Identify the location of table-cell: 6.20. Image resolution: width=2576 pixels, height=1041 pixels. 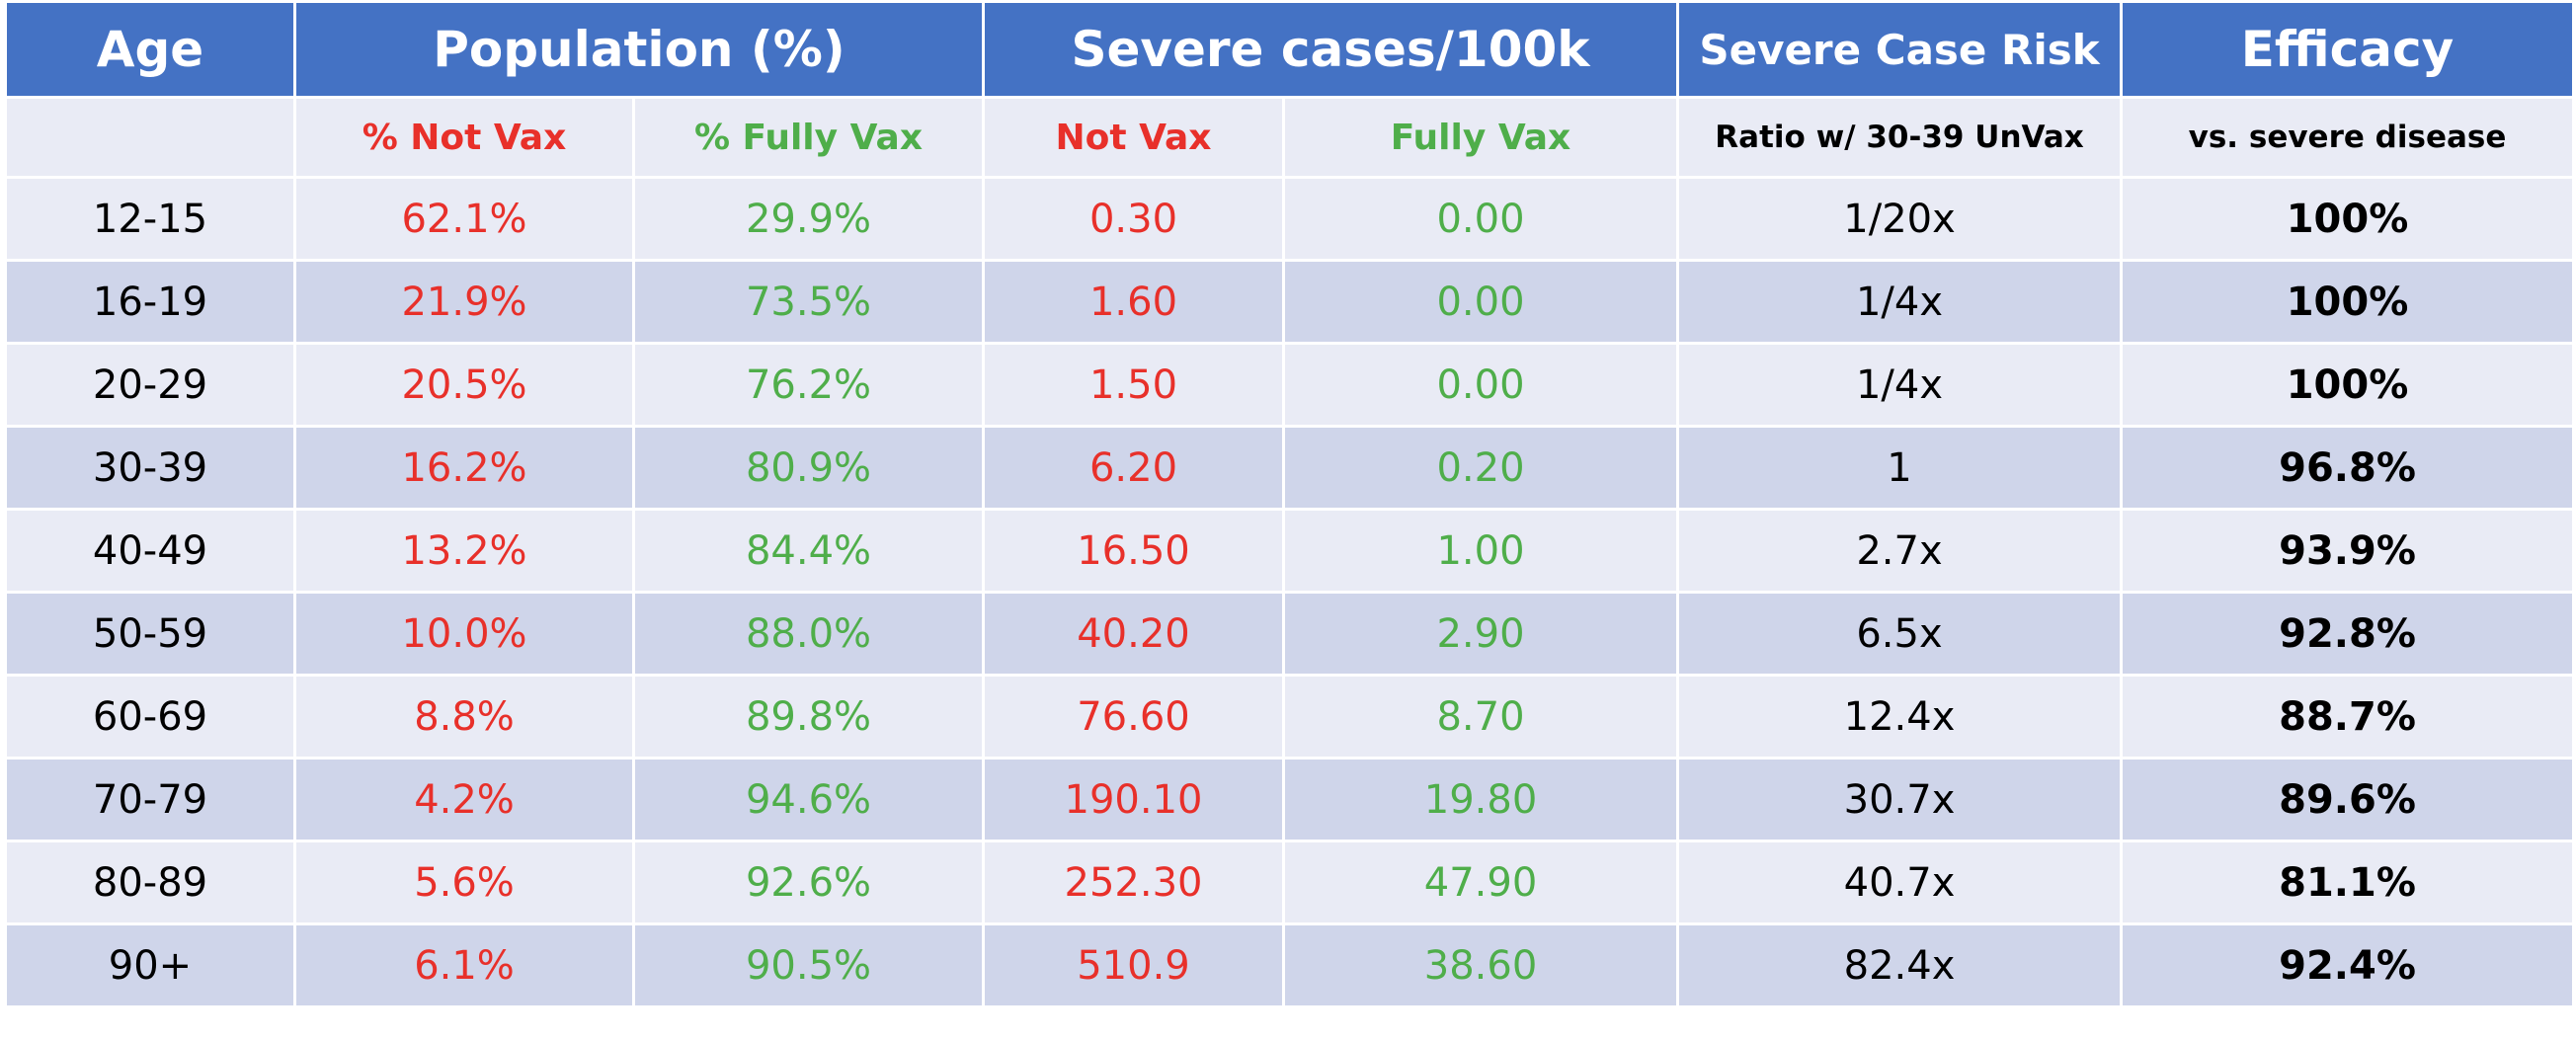
(1133, 468).